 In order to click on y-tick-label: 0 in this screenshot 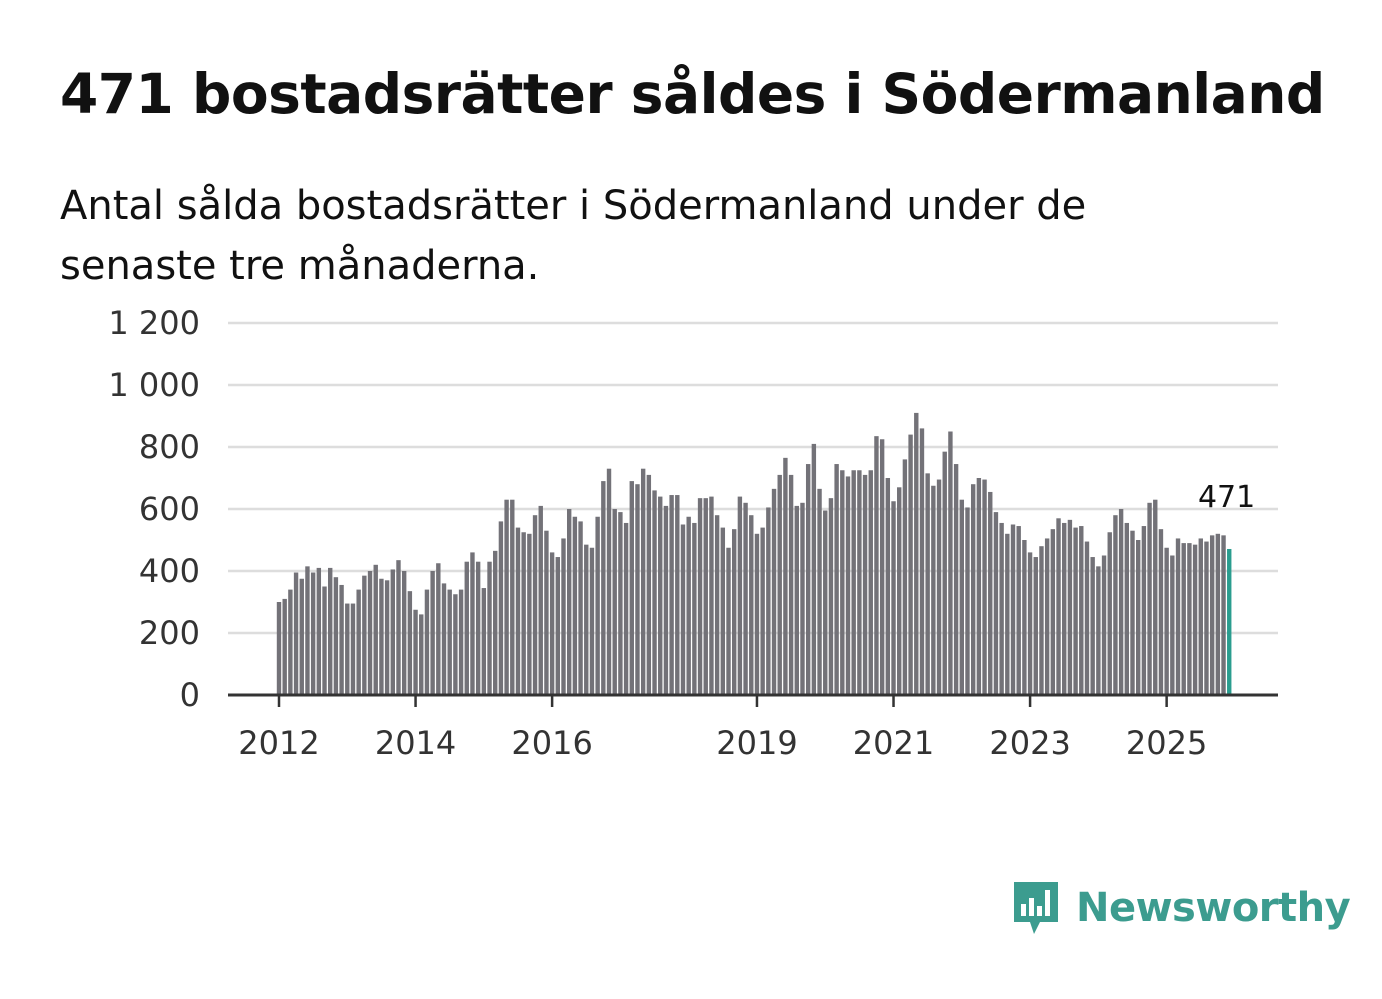, I will do `click(190, 695)`.